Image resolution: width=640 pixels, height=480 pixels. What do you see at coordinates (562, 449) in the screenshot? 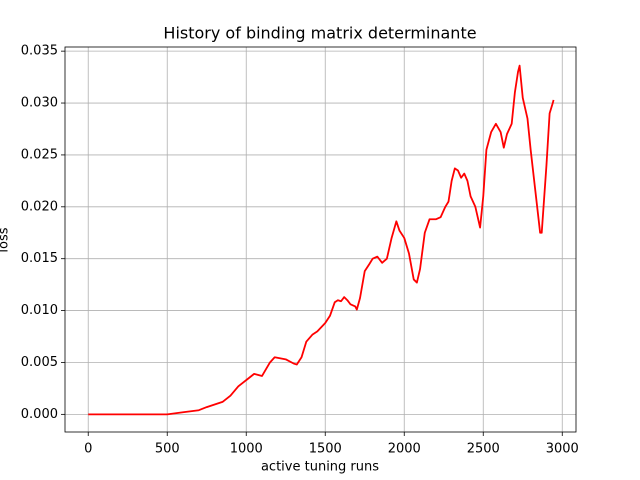
I see `x-tick-label: 3000` at bounding box center [562, 449].